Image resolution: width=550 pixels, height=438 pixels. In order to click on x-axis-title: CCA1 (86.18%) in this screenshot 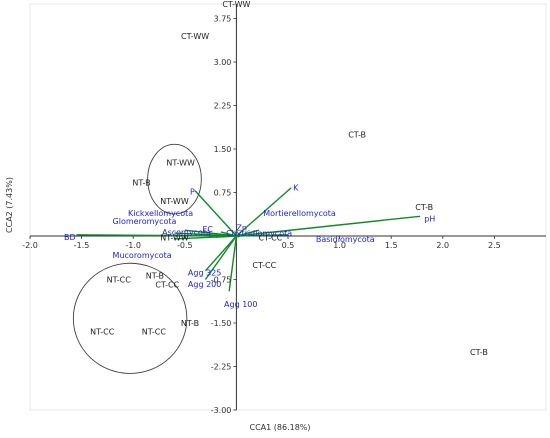, I will do `click(279, 427)`.